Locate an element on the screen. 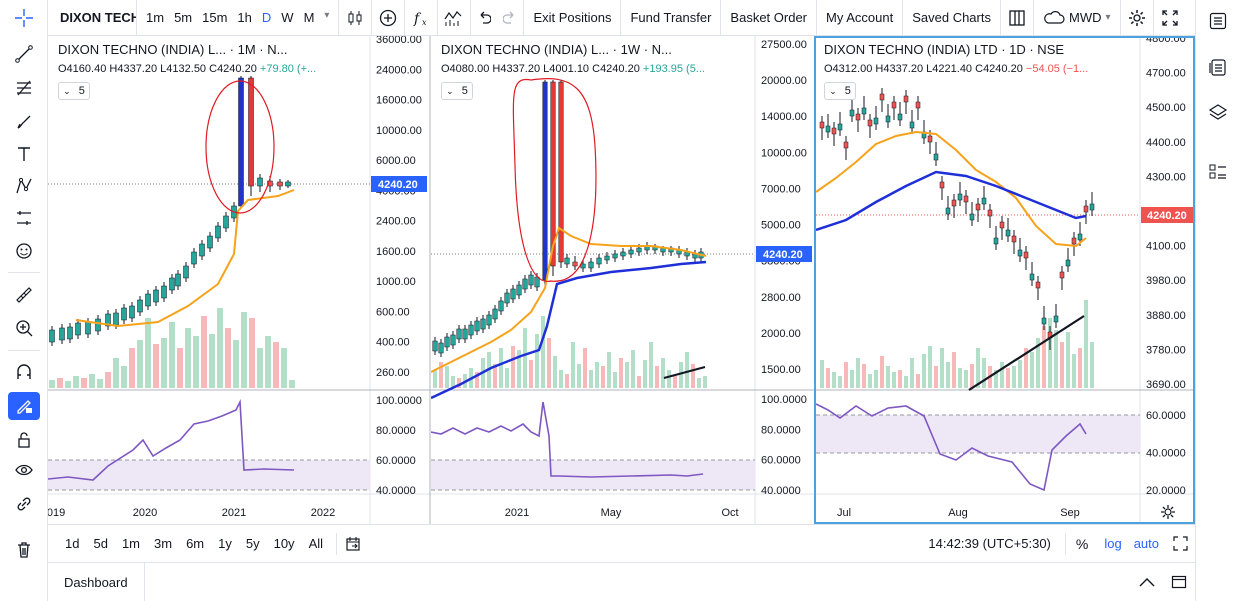  prediction-icon is located at coordinates (24, 218).